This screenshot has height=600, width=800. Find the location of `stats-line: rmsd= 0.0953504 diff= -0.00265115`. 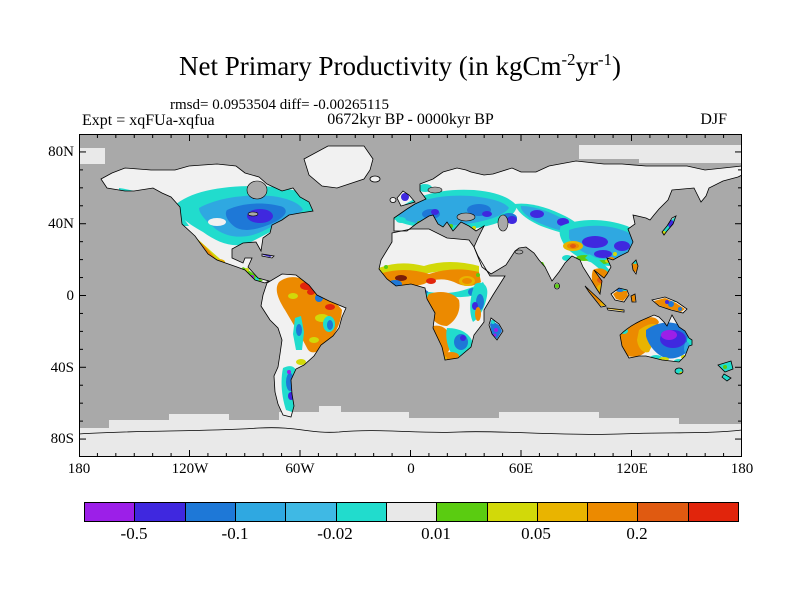

stats-line: rmsd= 0.0953504 diff= -0.00265115 is located at coordinates (279, 105).